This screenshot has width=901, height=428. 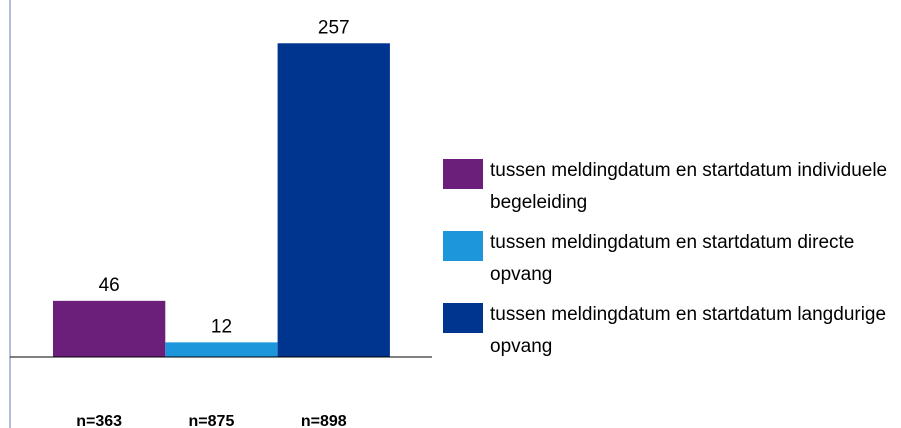 What do you see at coordinates (324, 420) in the screenshot?
I see `x-tick-label: n=898` at bounding box center [324, 420].